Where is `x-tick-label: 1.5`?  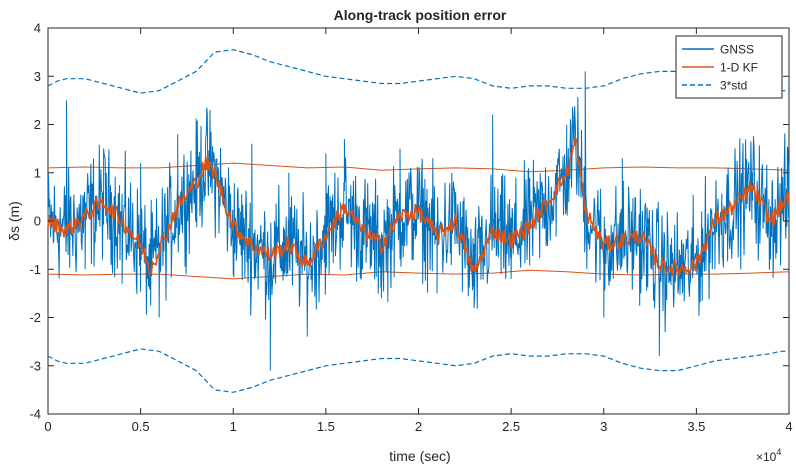 x-tick-label: 1.5 is located at coordinates (326, 426).